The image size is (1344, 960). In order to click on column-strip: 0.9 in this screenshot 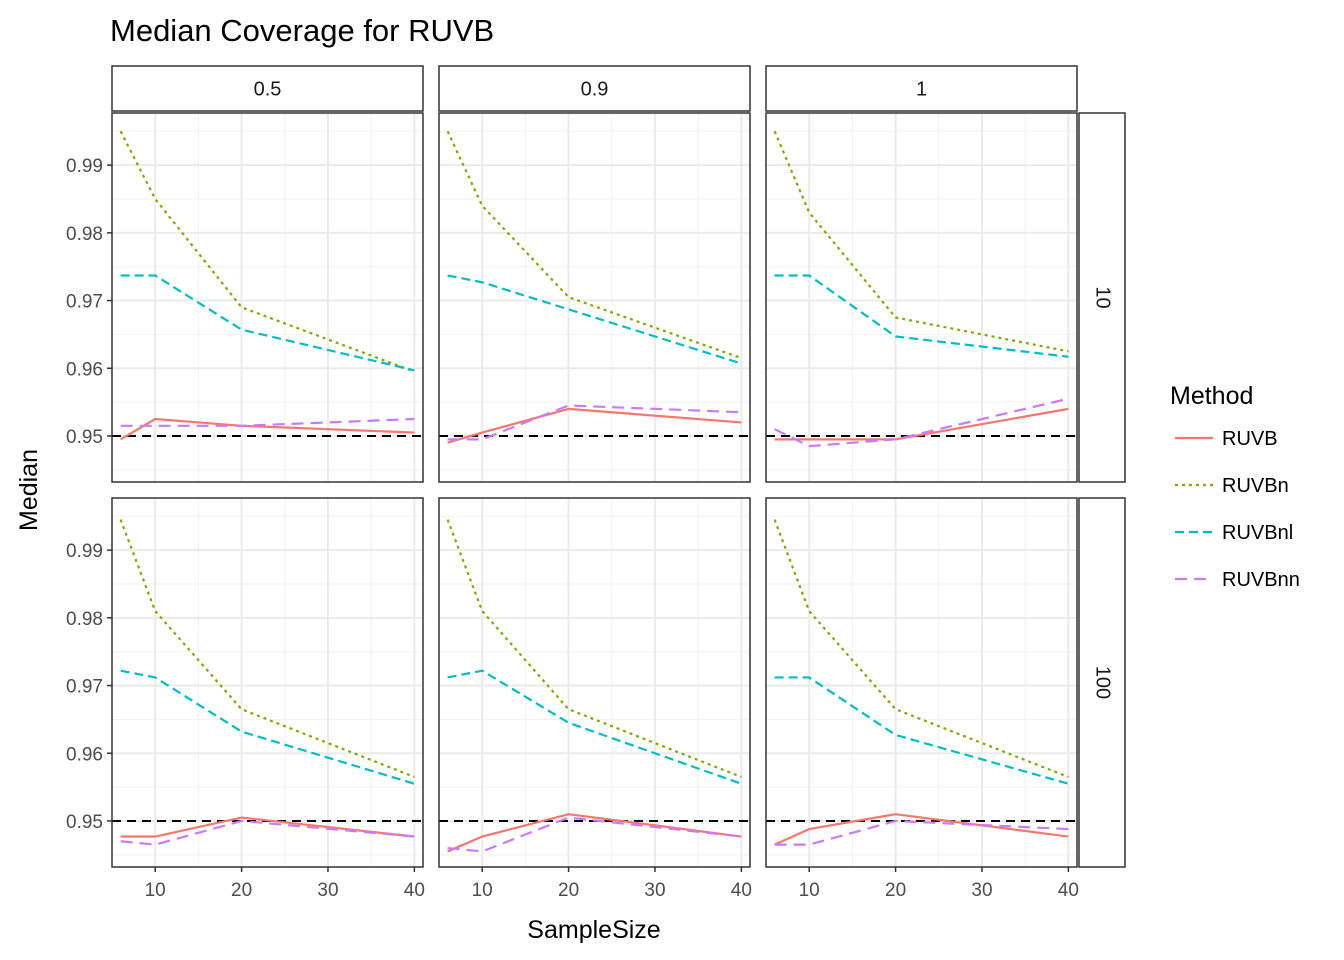, I will do `click(594, 88)`.